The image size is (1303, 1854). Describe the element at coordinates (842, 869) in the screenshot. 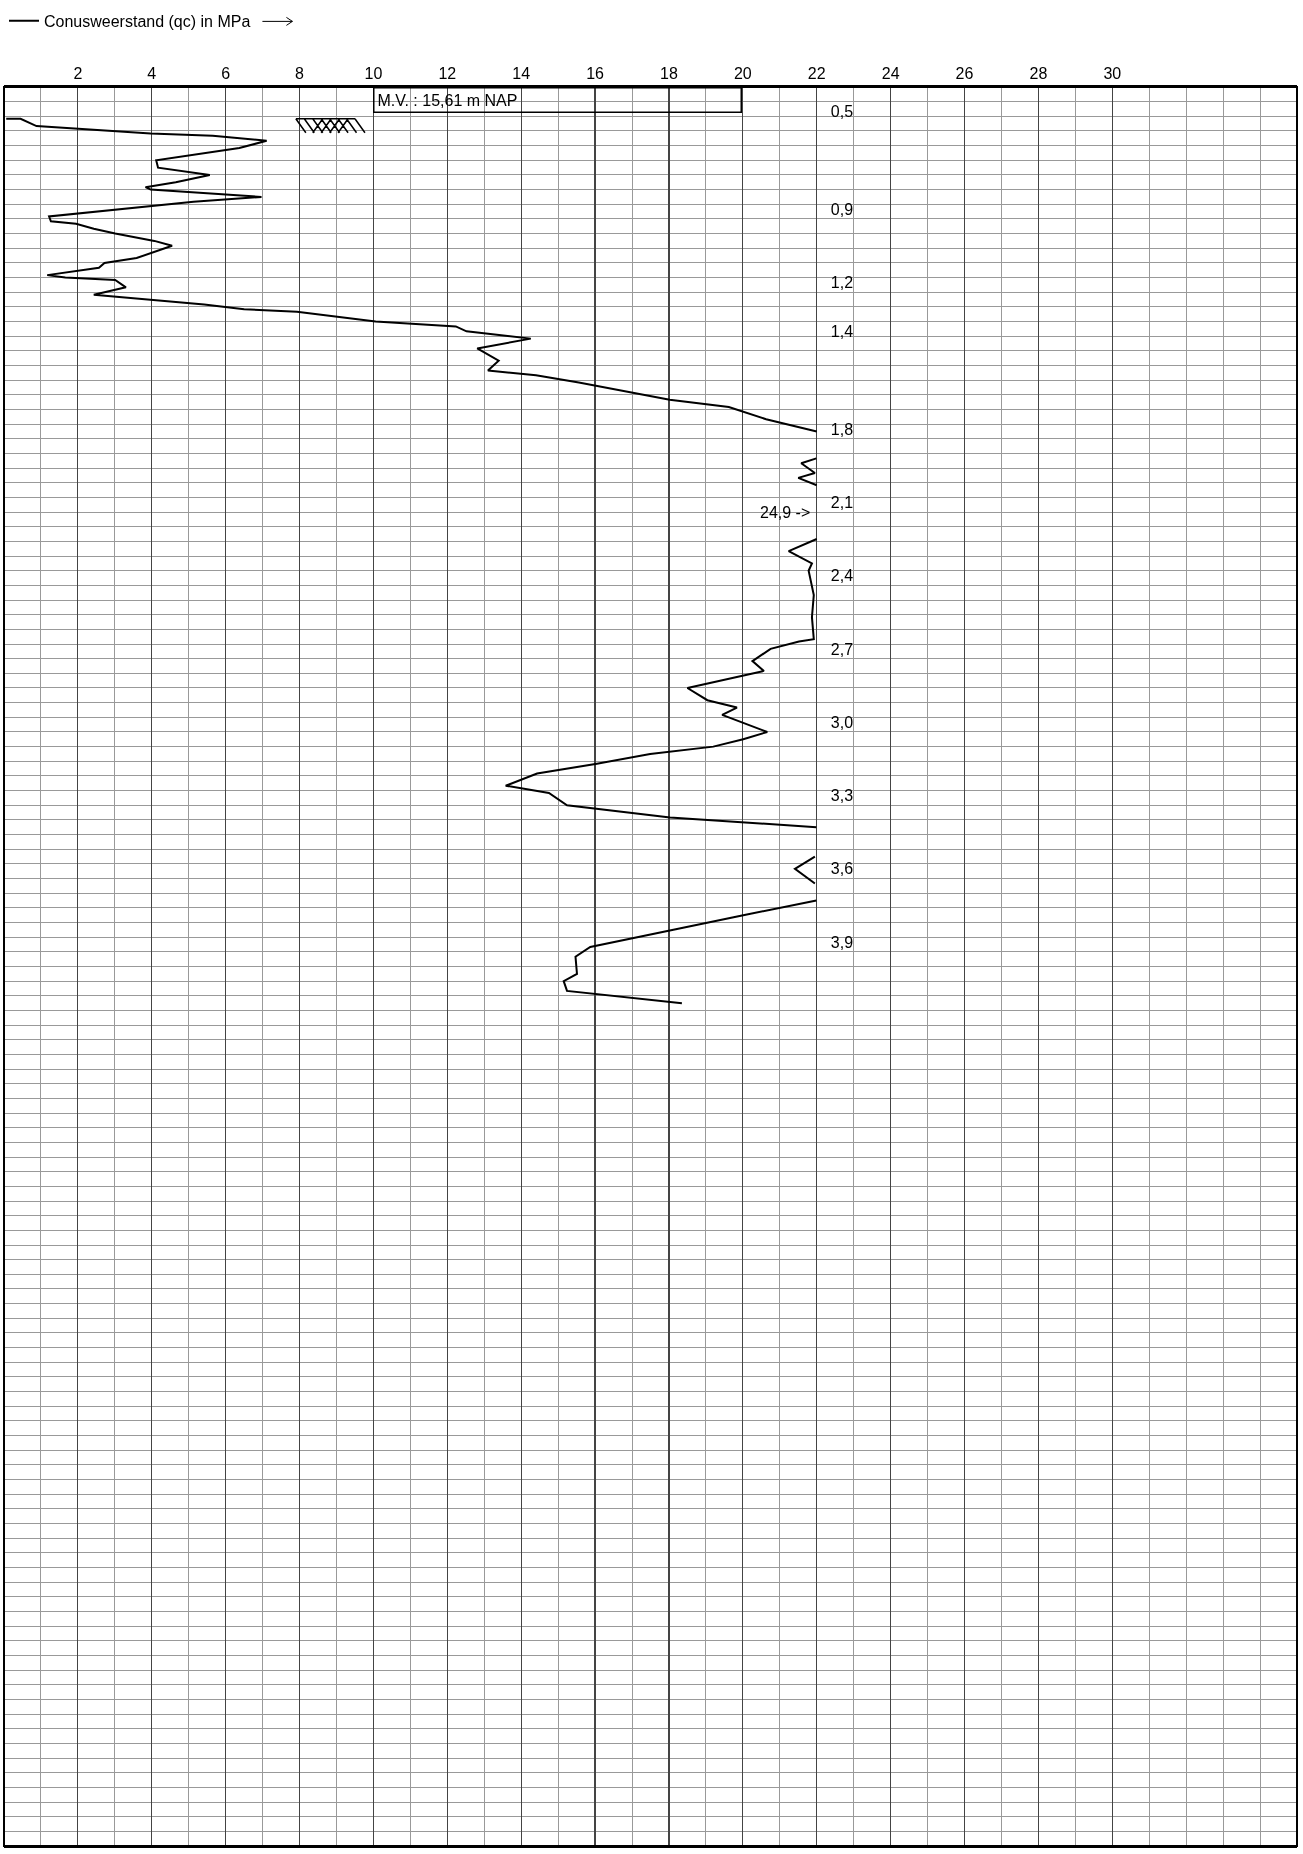

I see `y-tick-label: 3,6` at that location.